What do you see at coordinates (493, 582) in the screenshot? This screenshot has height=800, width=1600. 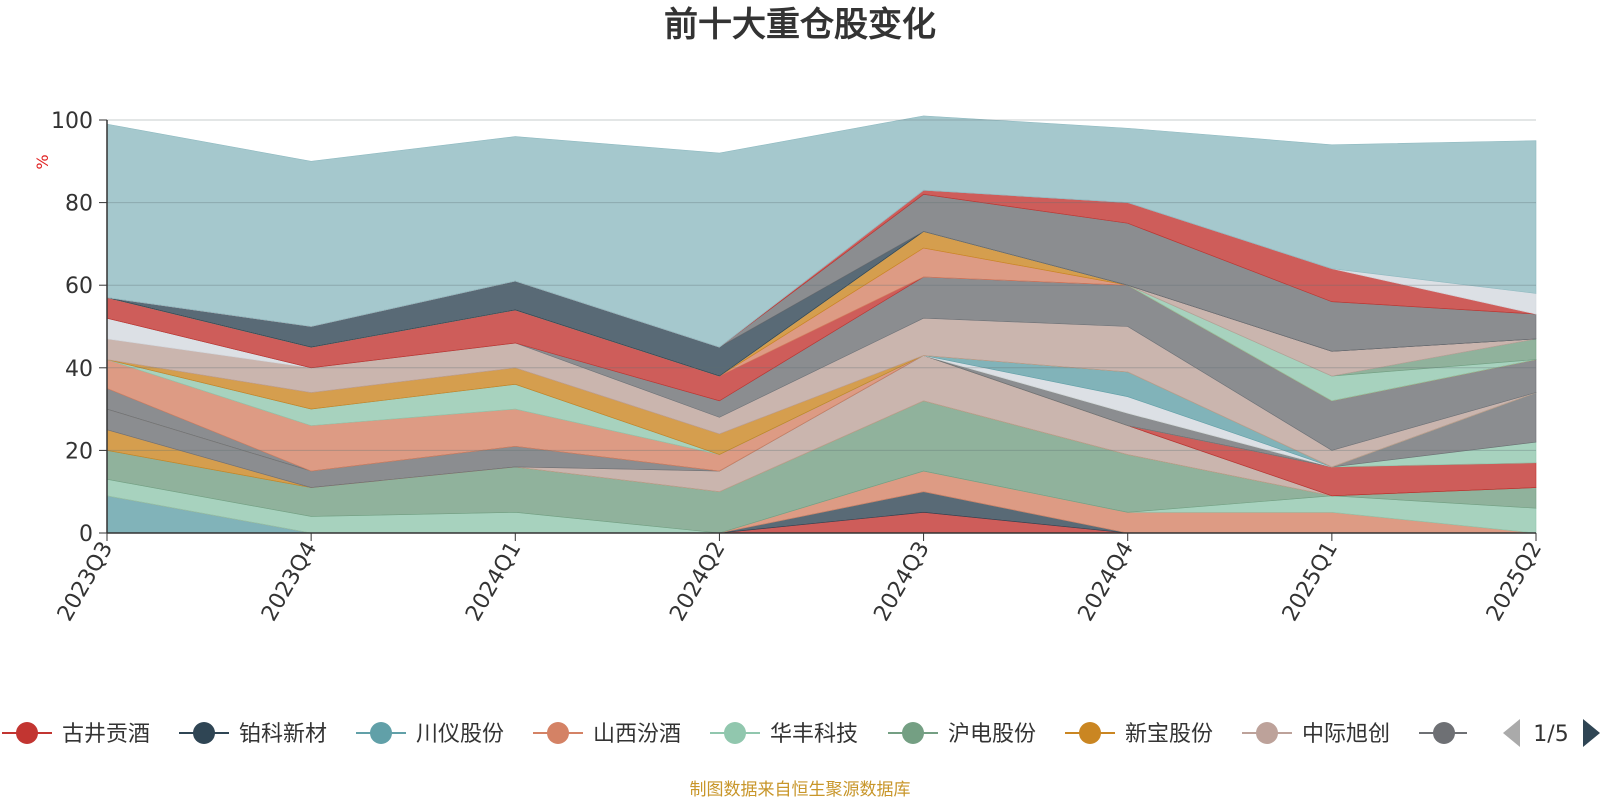 I see `x-tick-label: 2024Q1` at bounding box center [493, 582].